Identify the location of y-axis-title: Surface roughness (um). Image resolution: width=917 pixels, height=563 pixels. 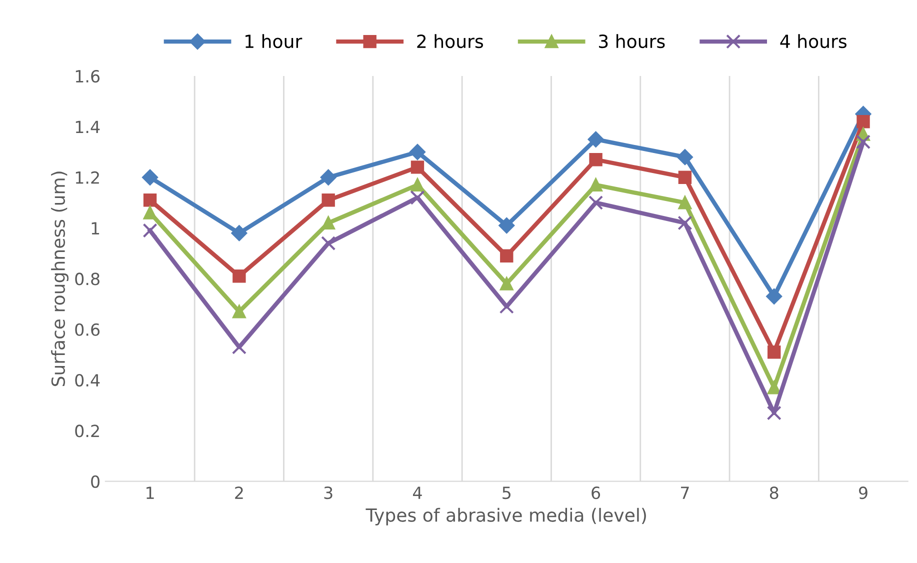
(60, 279).